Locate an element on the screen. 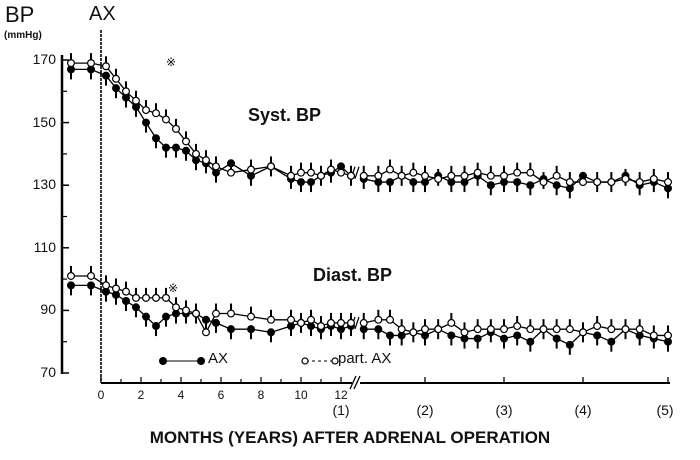 This screenshot has height=460, width=700. x-tick-8: 8 is located at coordinates (261, 395).